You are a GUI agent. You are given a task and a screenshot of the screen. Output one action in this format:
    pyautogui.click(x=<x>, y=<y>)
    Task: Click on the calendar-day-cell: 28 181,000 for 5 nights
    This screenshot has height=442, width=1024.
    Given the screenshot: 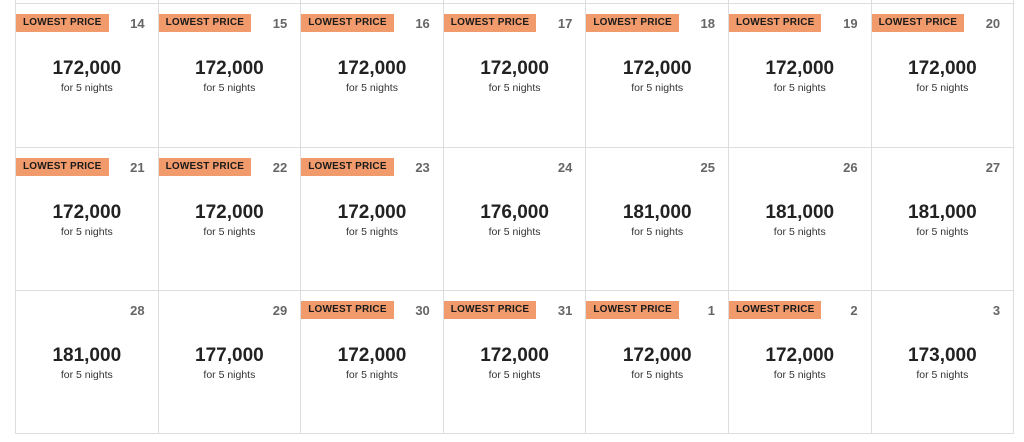 What is the action you would take?
    pyautogui.click(x=87, y=362)
    